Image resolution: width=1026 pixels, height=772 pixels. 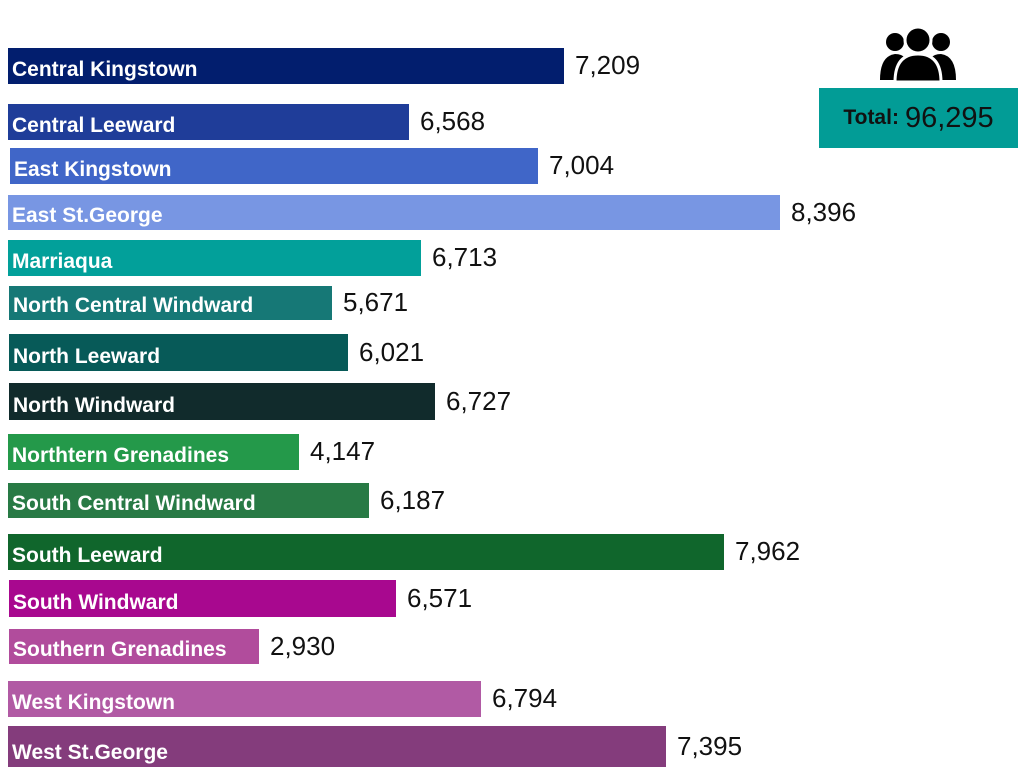 What do you see at coordinates (208, 122) in the screenshot?
I see `bar-central-leeward: Central Leeward` at bounding box center [208, 122].